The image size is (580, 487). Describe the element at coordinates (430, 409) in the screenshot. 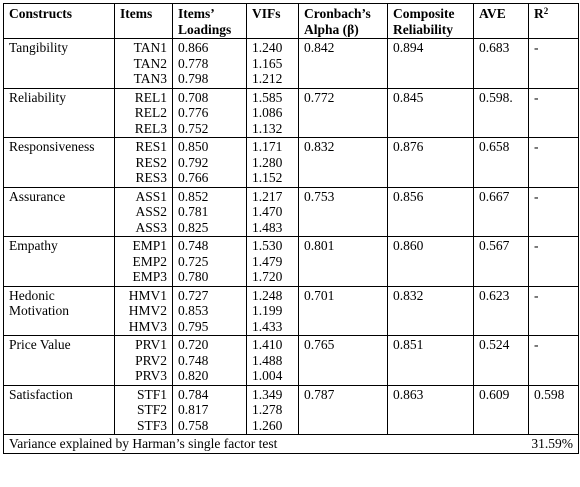

I see `composite-reliability-cell: 0.863` at that location.